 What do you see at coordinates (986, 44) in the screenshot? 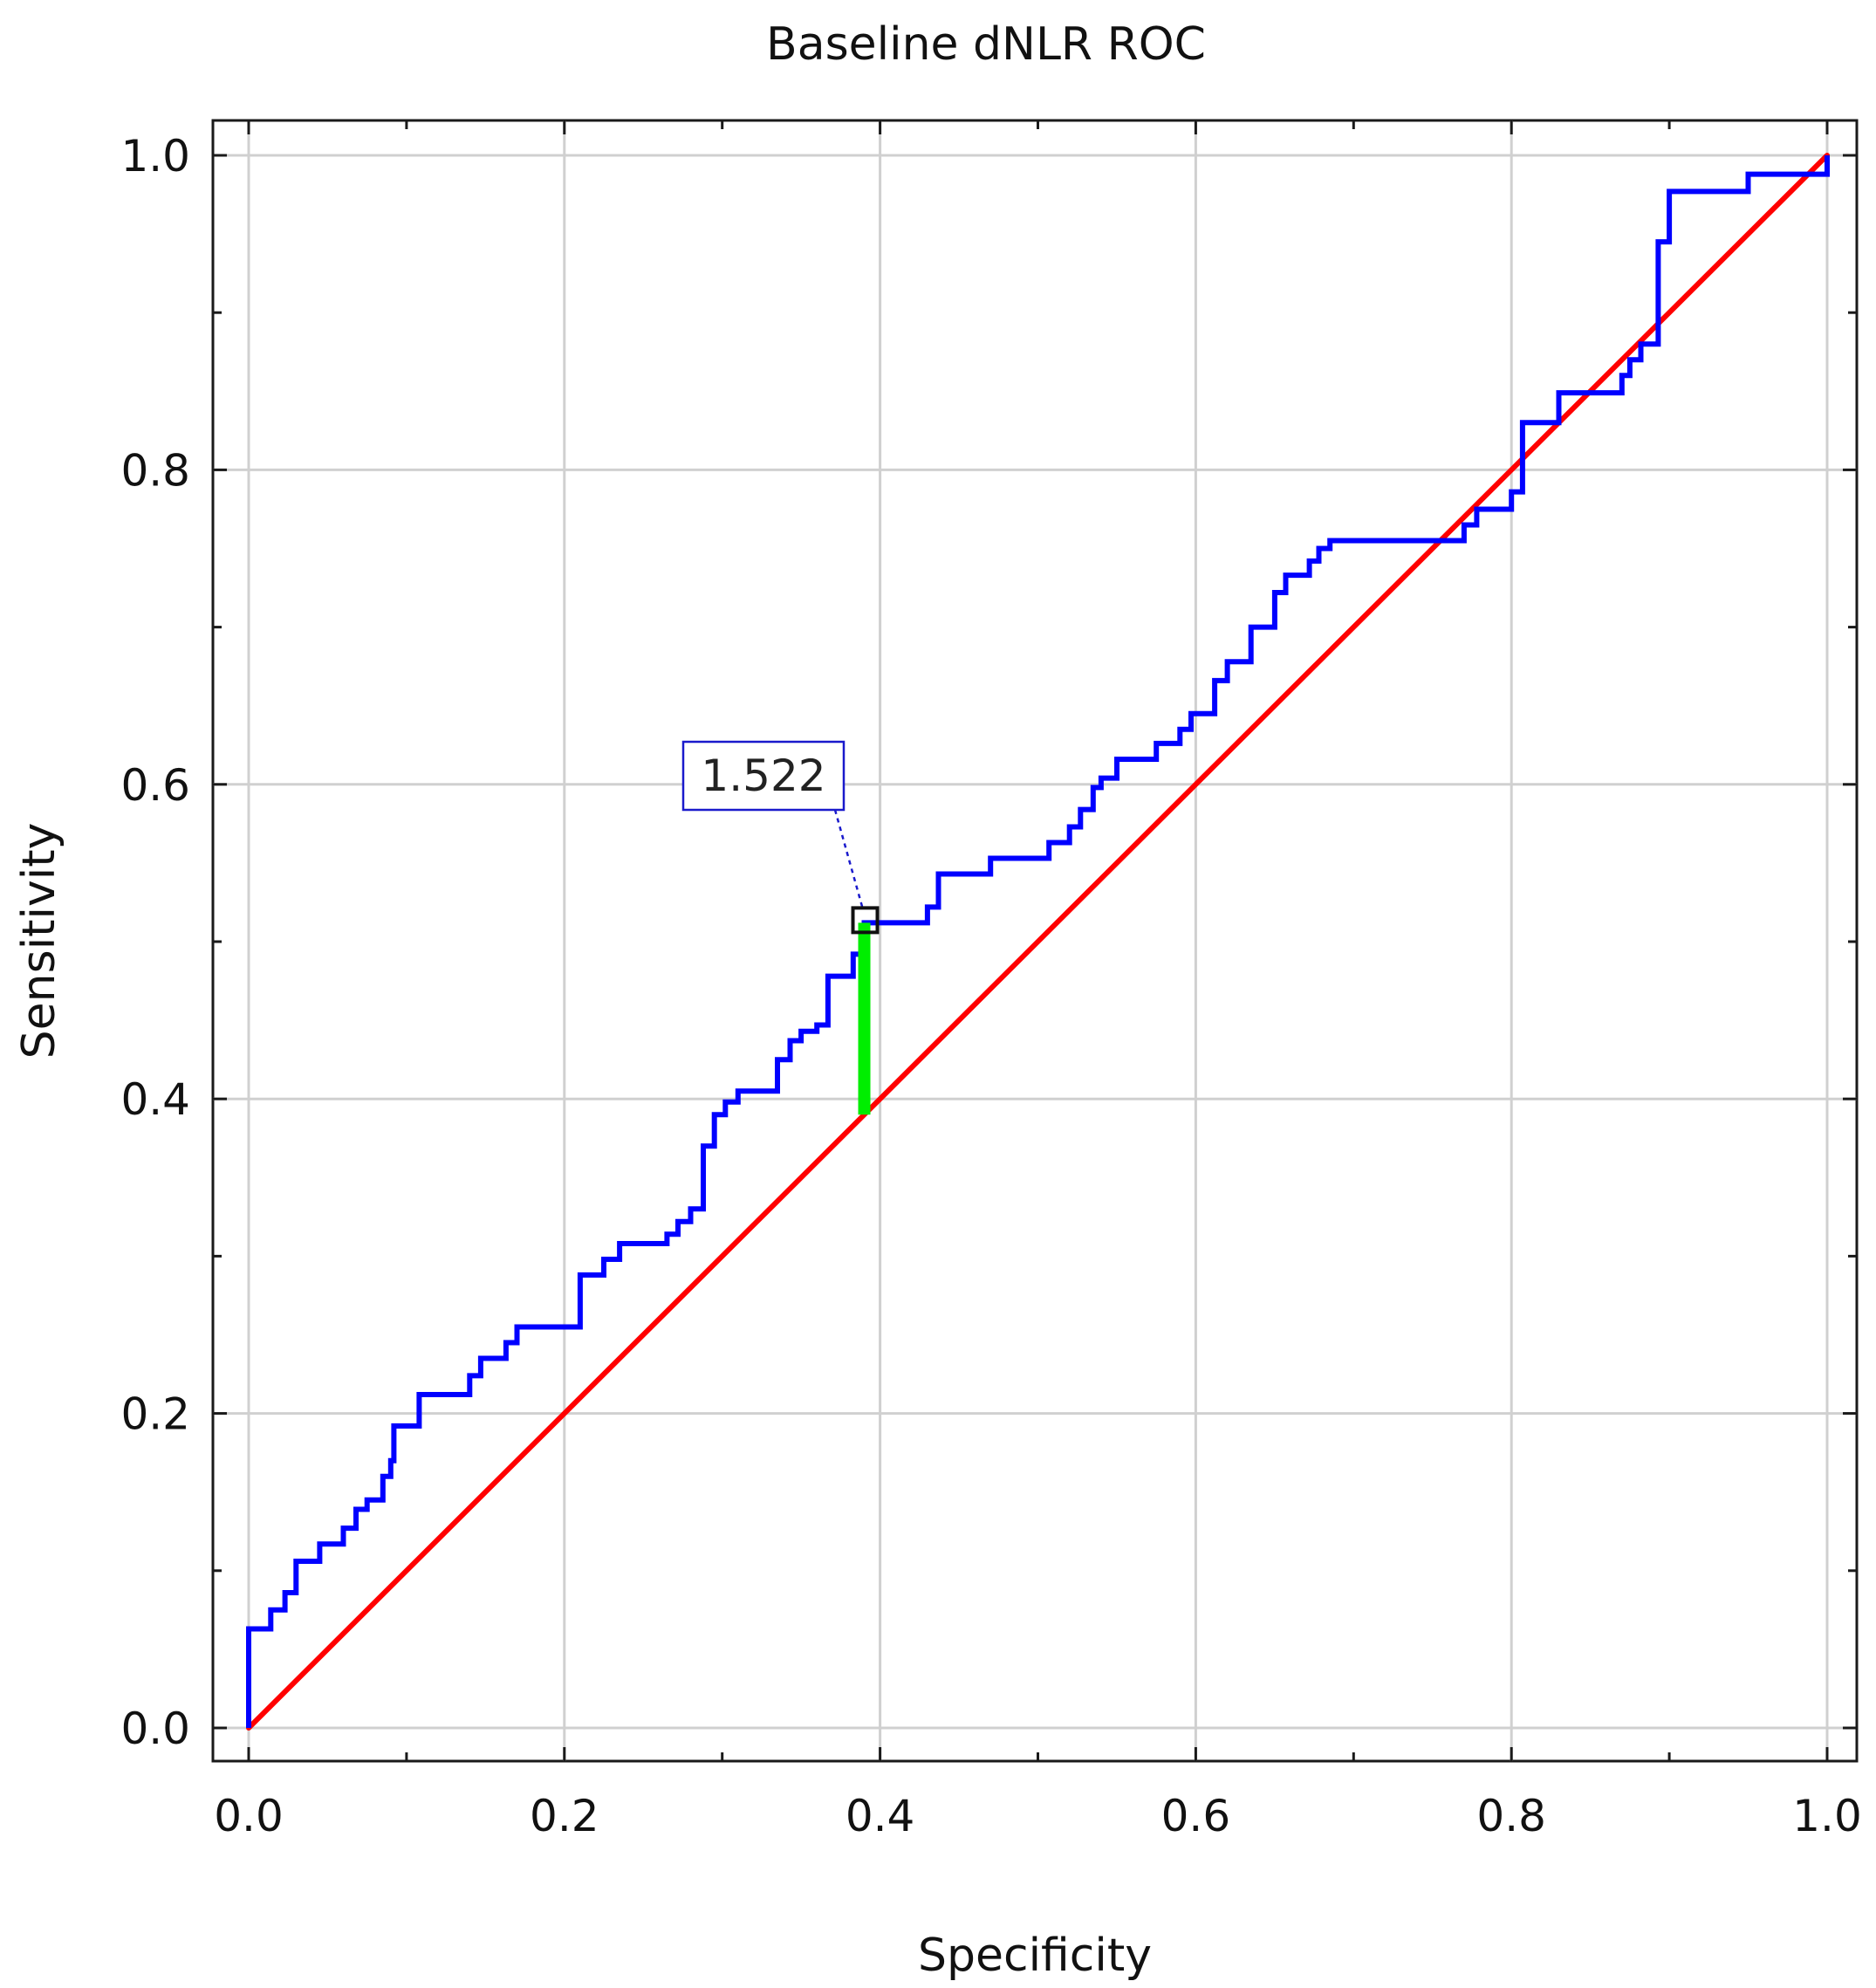
I see `chart-title: Baseline dNLR ROC` at bounding box center [986, 44].